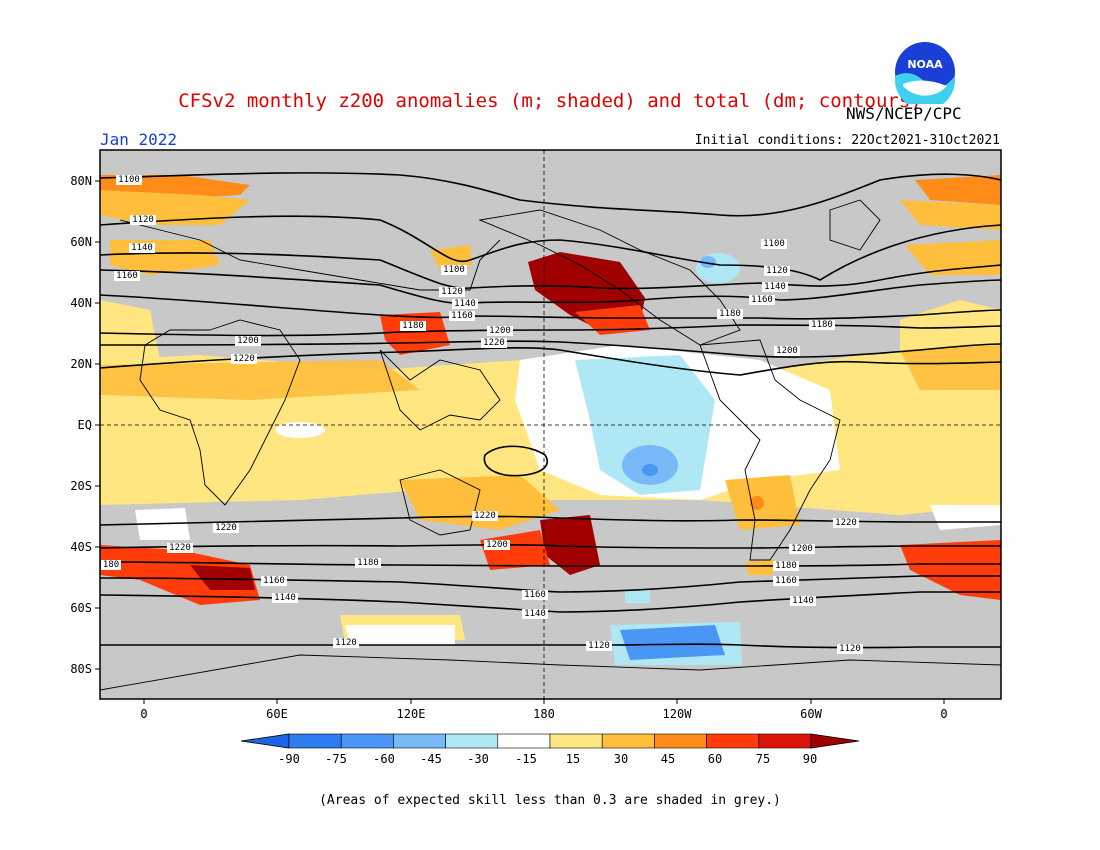  What do you see at coordinates (81, 364) in the screenshot?
I see `lat-label-20n: 20N` at bounding box center [81, 364].